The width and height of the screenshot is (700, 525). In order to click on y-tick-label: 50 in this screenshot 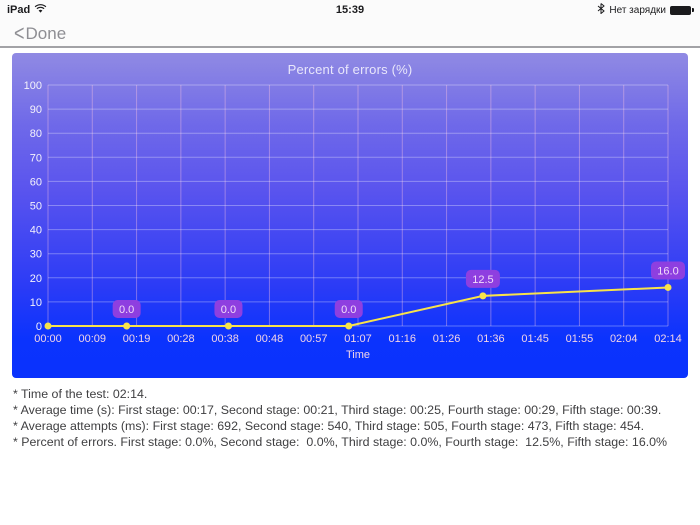, I will do `click(36, 207)`.